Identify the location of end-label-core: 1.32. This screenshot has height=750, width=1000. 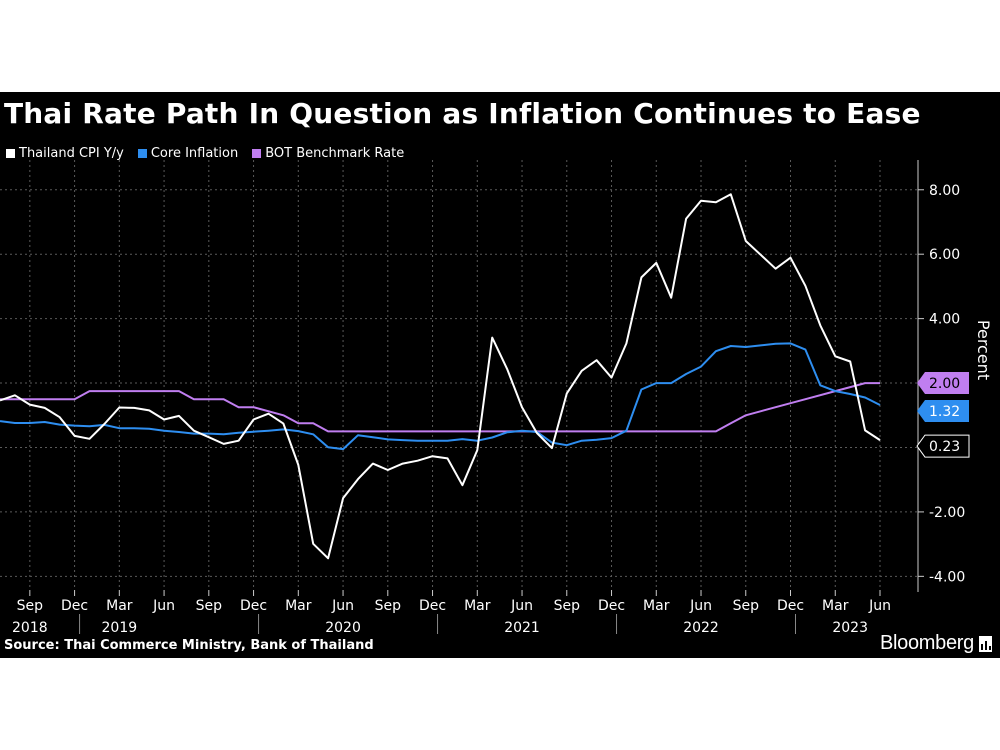
(944, 412).